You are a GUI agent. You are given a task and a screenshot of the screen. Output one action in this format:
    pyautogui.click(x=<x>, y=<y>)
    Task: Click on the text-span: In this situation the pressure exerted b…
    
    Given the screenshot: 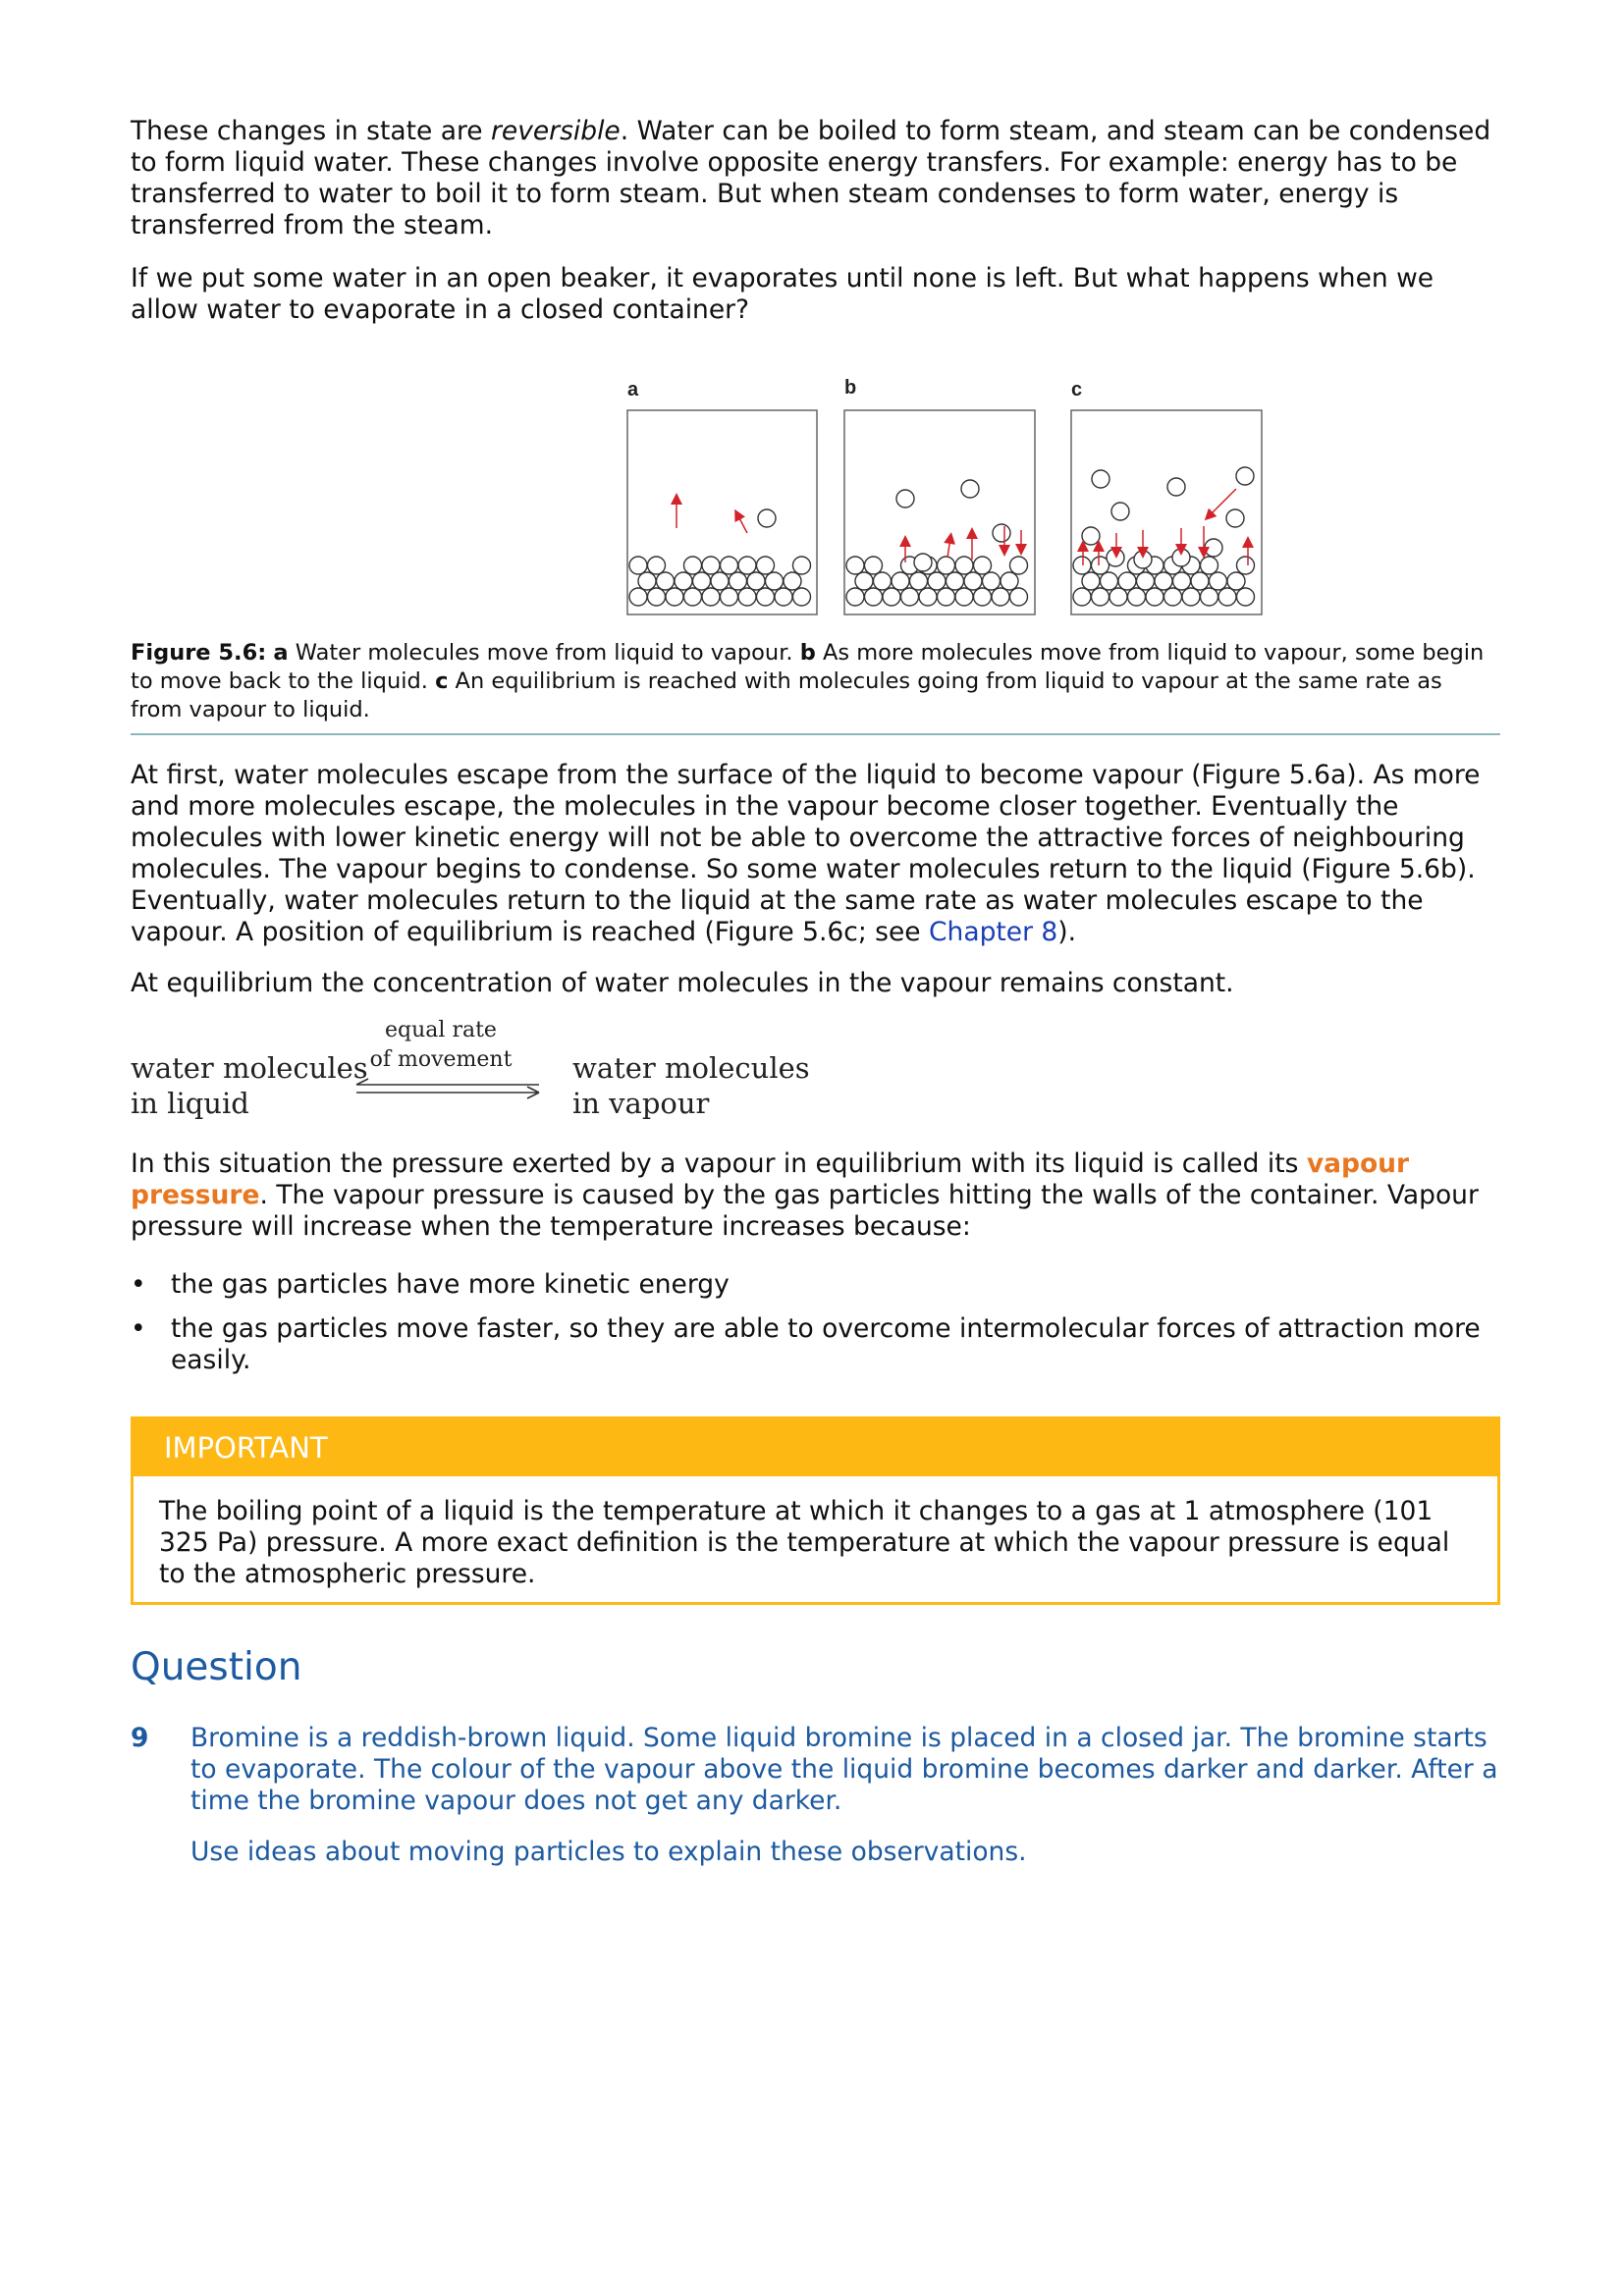 What is the action you would take?
    pyautogui.click(x=719, y=1163)
    